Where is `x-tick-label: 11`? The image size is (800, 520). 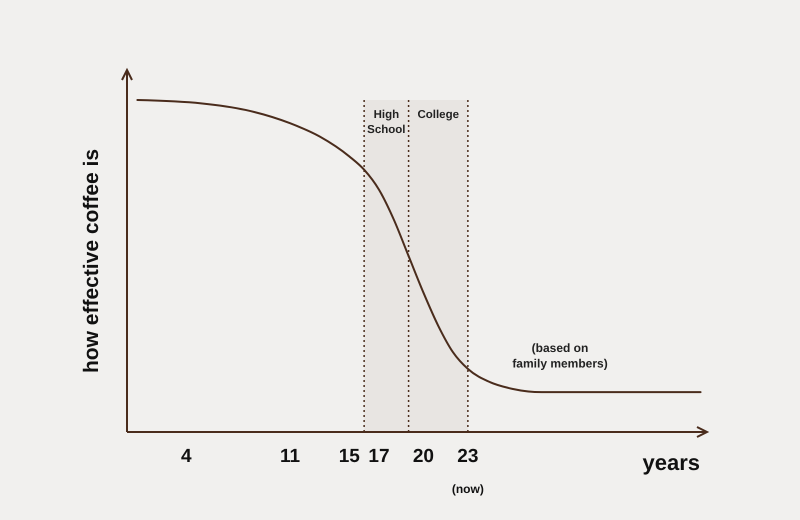
x-tick-label: 11 is located at coordinates (290, 456).